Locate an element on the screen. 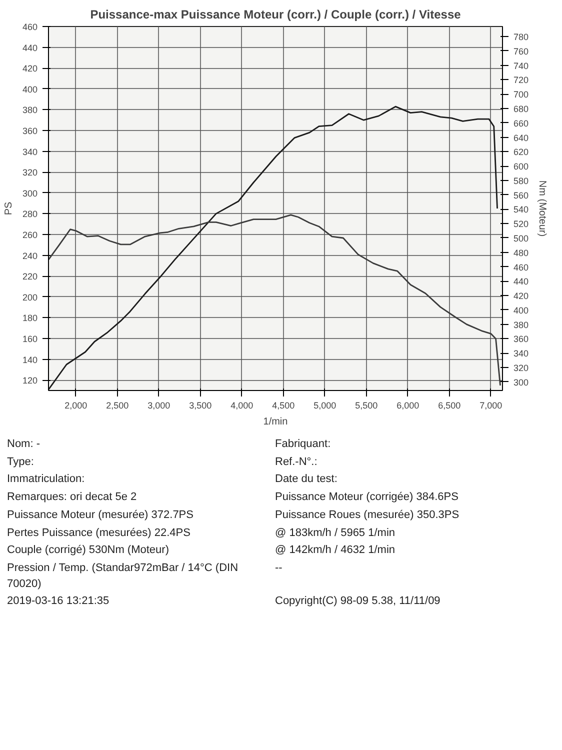 This screenshot has width=562, height=750. text: Fabriquant: is located at coordinates (303, 444).